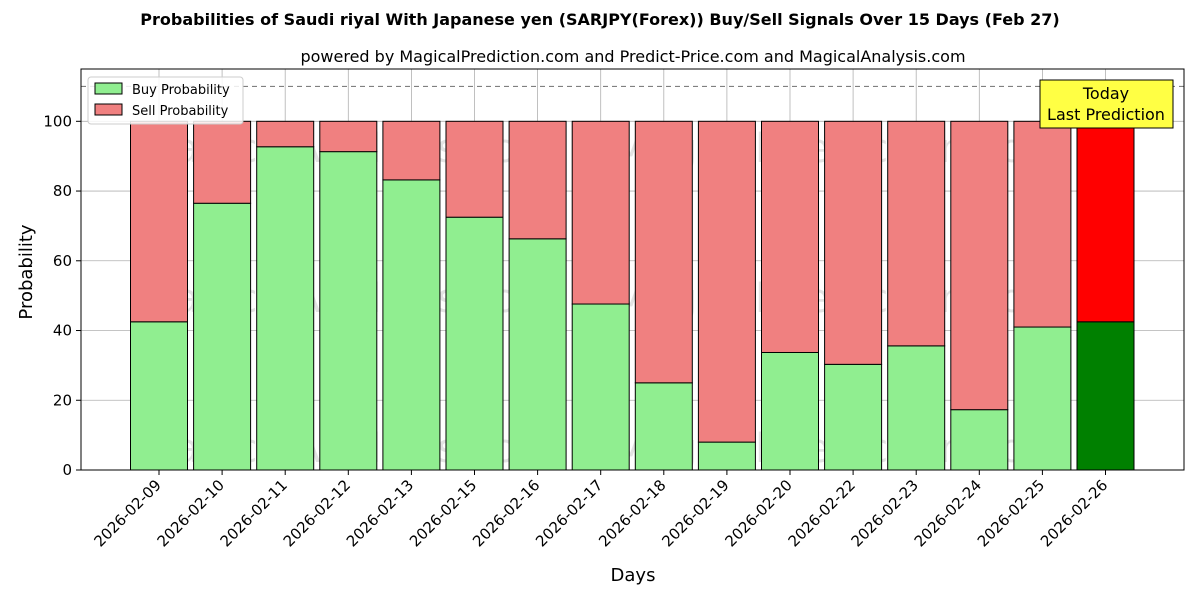 This screenshot has width=1200, height=600. Describe the element at coordinates (633, 575) in the screenshot. I see `x-axis-label: Days` at that location.